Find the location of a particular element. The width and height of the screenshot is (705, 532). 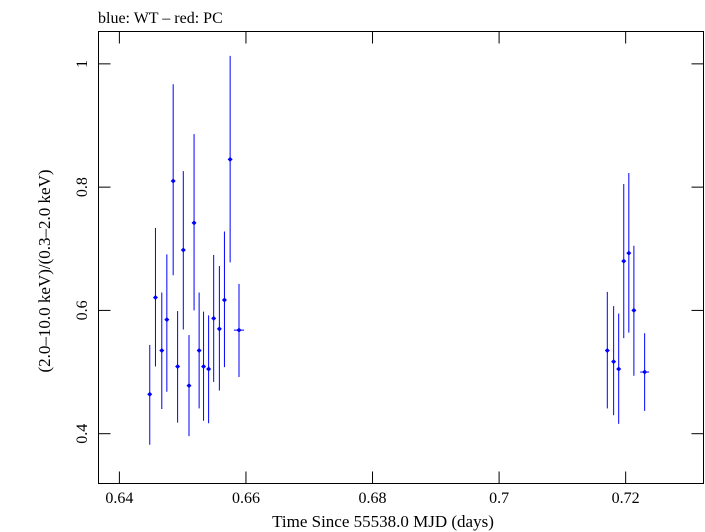

x-tick-label: 0.64 is located at coordinates (119, 498).